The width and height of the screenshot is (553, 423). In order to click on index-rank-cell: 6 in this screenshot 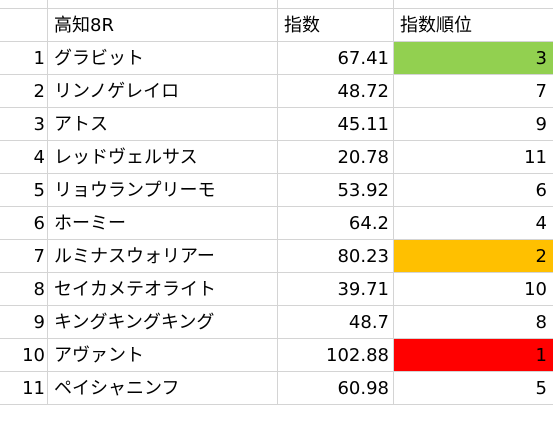, I will do `click(473, 190)`.